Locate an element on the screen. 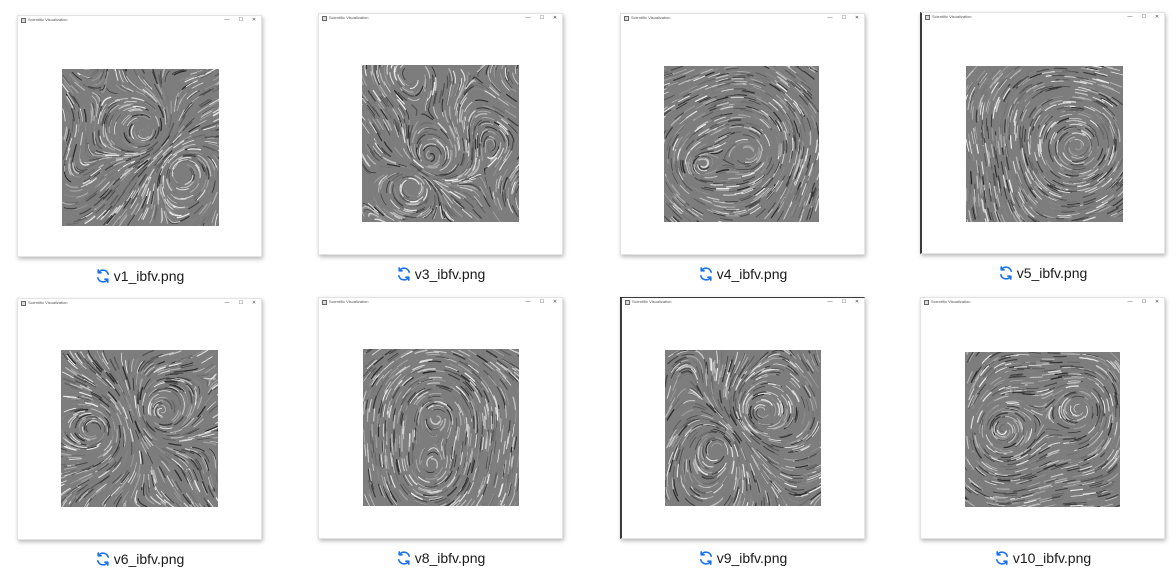 Image resolution: width=1176 pixels, height=572 pixels. file-name: v9_ibfv.png is located at coordinates (752, 558).